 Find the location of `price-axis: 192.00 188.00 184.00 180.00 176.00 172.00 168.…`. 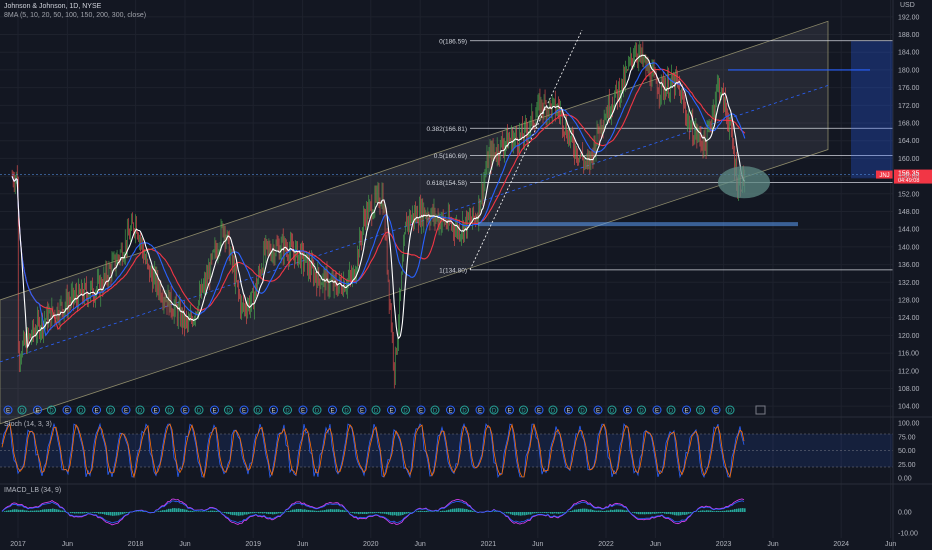

price-axis: 192.00 188.00 184.00 180.00 176.00 172.00 168.… is located at coordinates (906, 275).